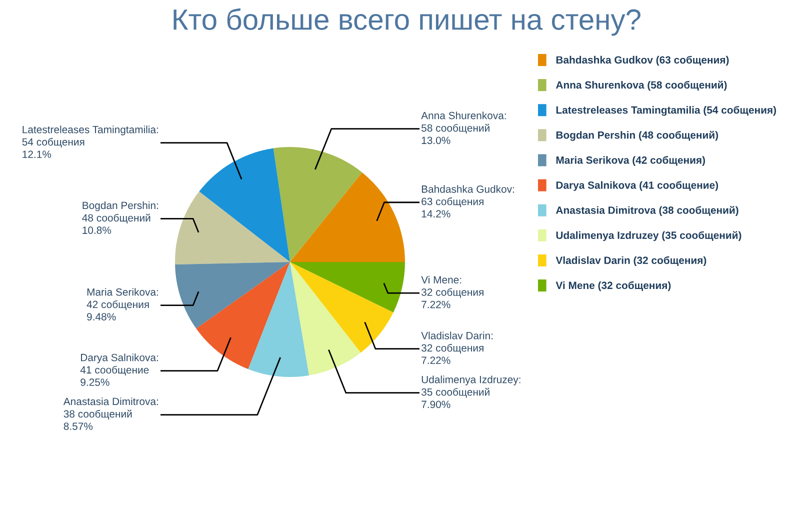 Image resolution: width=800 pixels, height=520 pixels. What do you see at coordinates (637, 186) in the screenshot?
I see `legend-label: Darya Salnikova (41 сообщение)` at bounding box center [637, 186].